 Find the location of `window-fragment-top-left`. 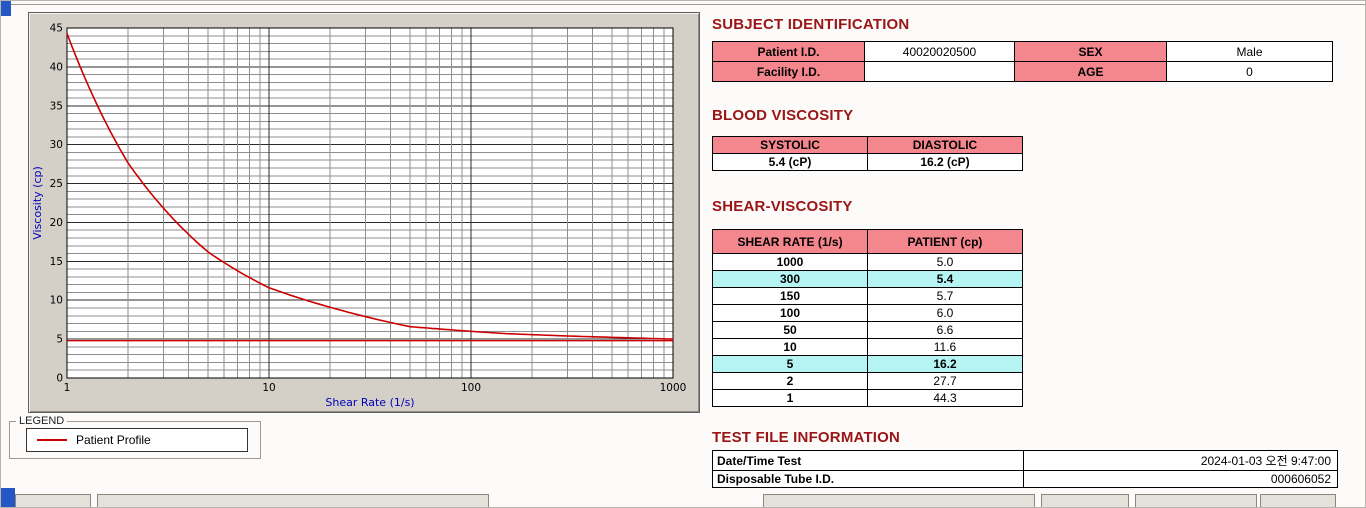

window-fragment-top-left is located at coordinates (6, 8).